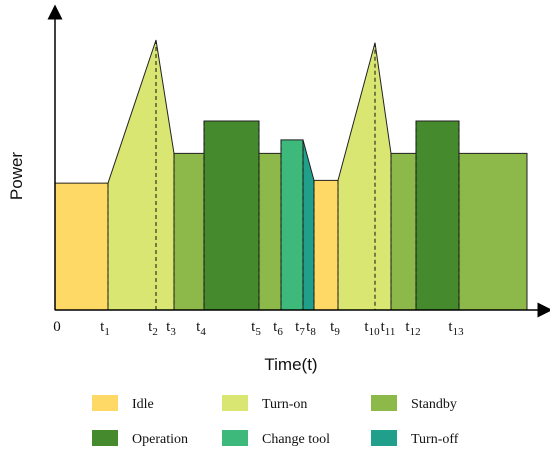 The image size is (550, 458). I want to click on origin-label: 0, so click(57, 327).